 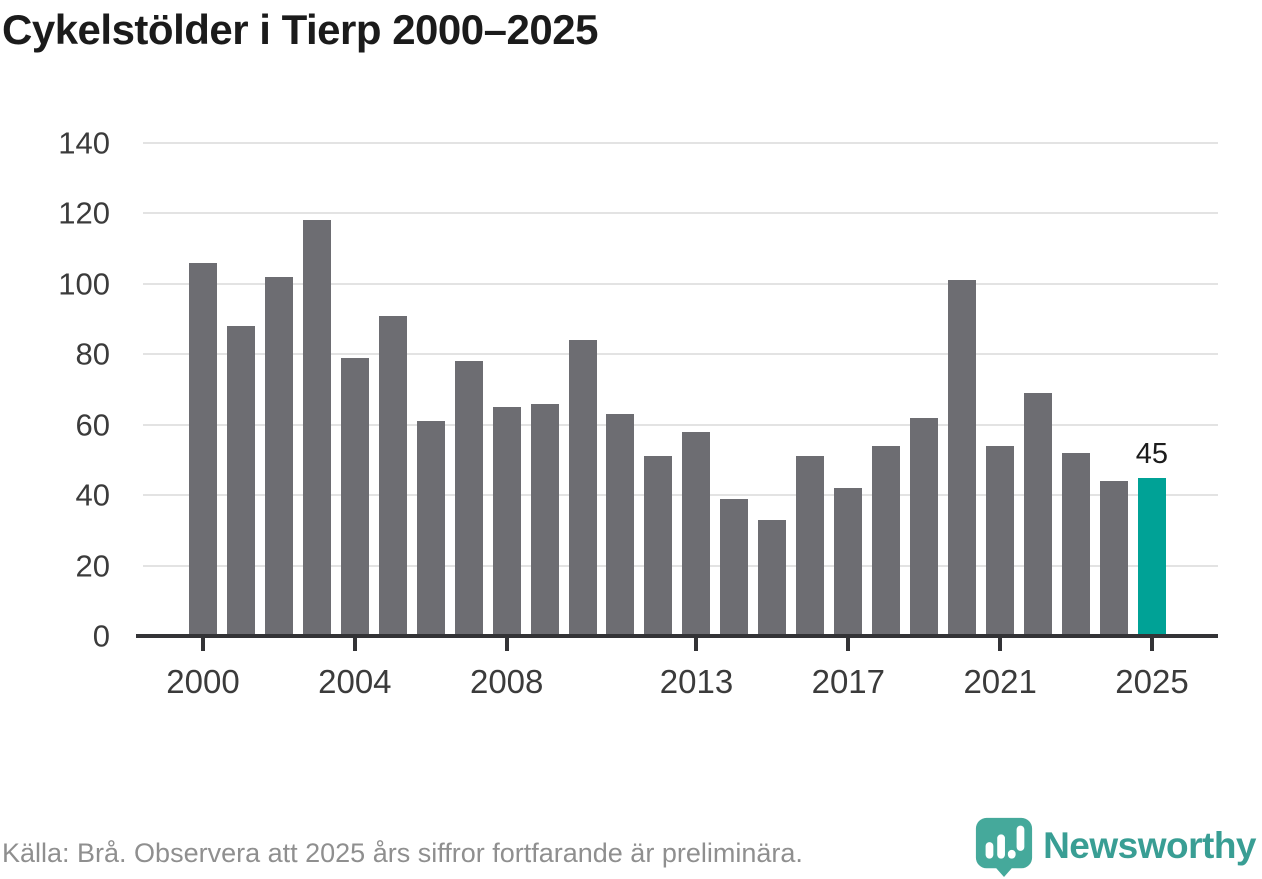 What do you see at coordinates (1000, 681) in the screenshot?
I see `x-tick-label-2021: 2021` at bounding box center [1000, 681].